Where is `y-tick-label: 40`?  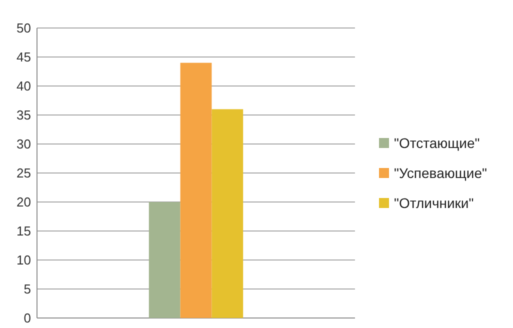 y-tick-label: 40 is located at coordinates (23, 86).